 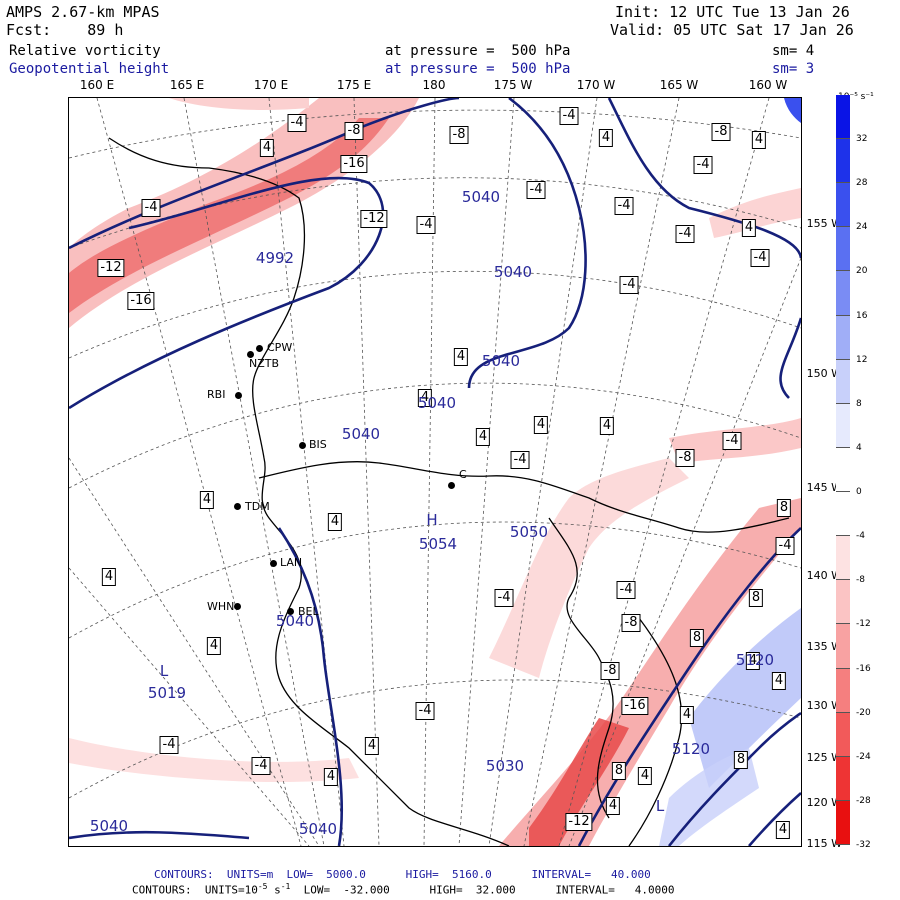 I want to click on colorbar-tick-label: -28, so click(x=863, y=800).